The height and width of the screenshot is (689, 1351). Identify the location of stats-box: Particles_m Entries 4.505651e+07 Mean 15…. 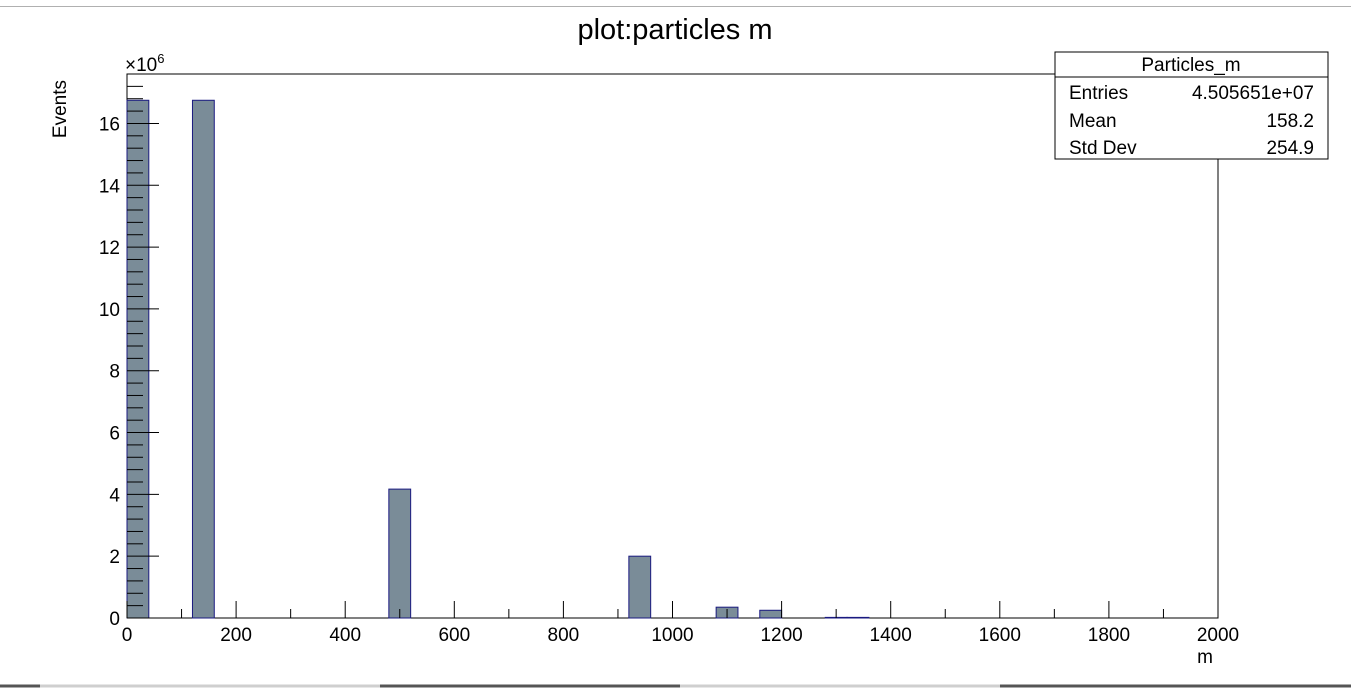
(1191, 105).